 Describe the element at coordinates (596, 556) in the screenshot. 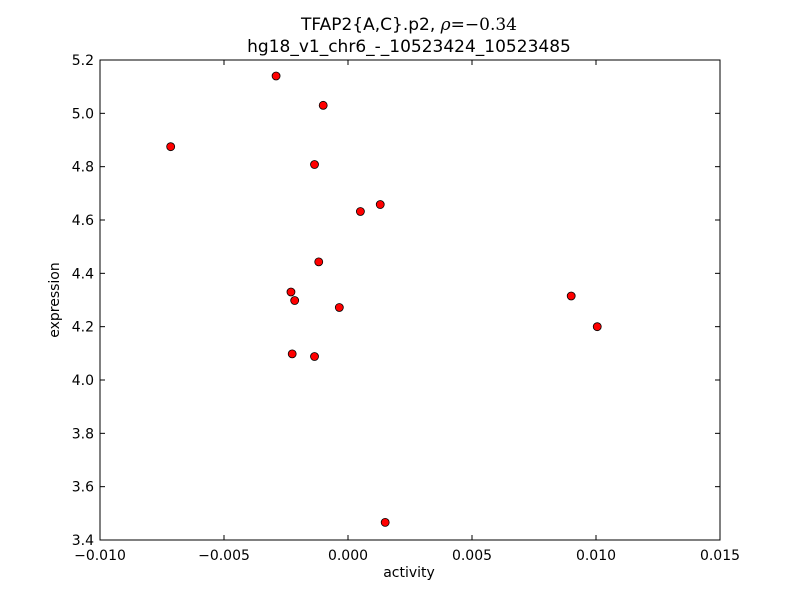

I see `x-tick-label: 0.010` at that location.